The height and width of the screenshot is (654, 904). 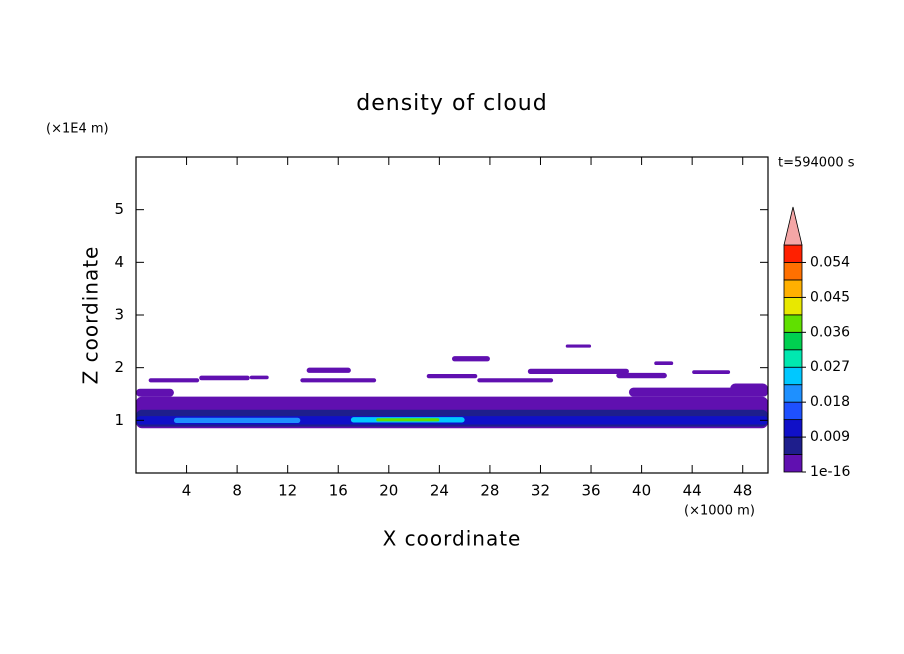 What do you see at coordinates (119, 209) in the screenshot?
I see `y-tick-label: 5` at bounding box center [119, 209].